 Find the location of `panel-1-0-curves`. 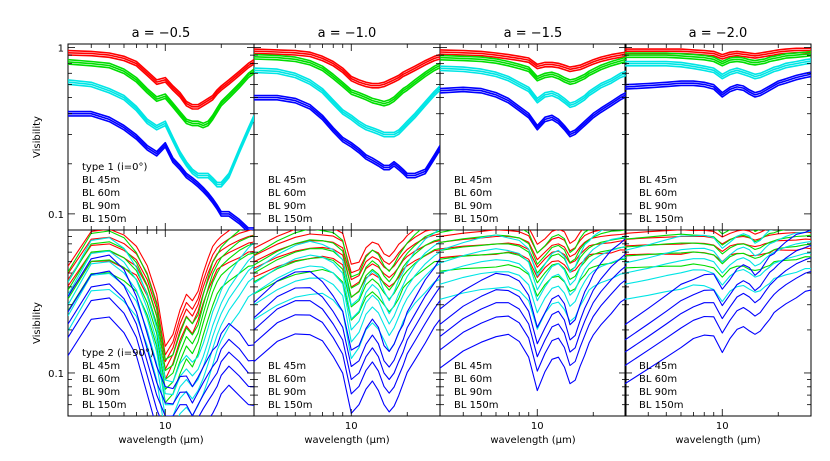

panel-1-0-curves is located at coordinates (161, 323).